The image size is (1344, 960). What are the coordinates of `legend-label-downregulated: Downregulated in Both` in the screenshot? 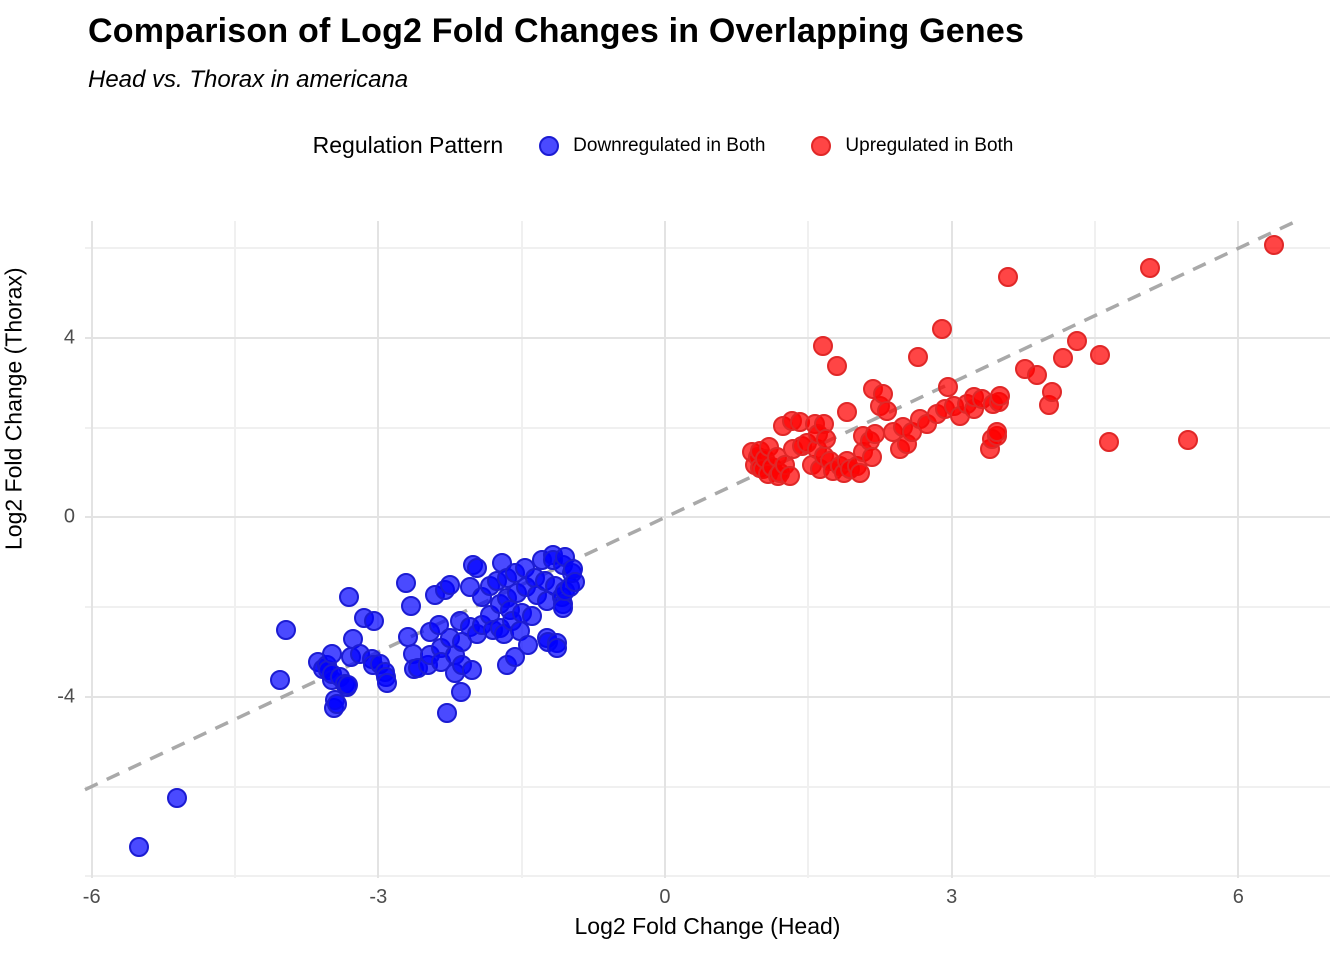 It's located at (669, 145).